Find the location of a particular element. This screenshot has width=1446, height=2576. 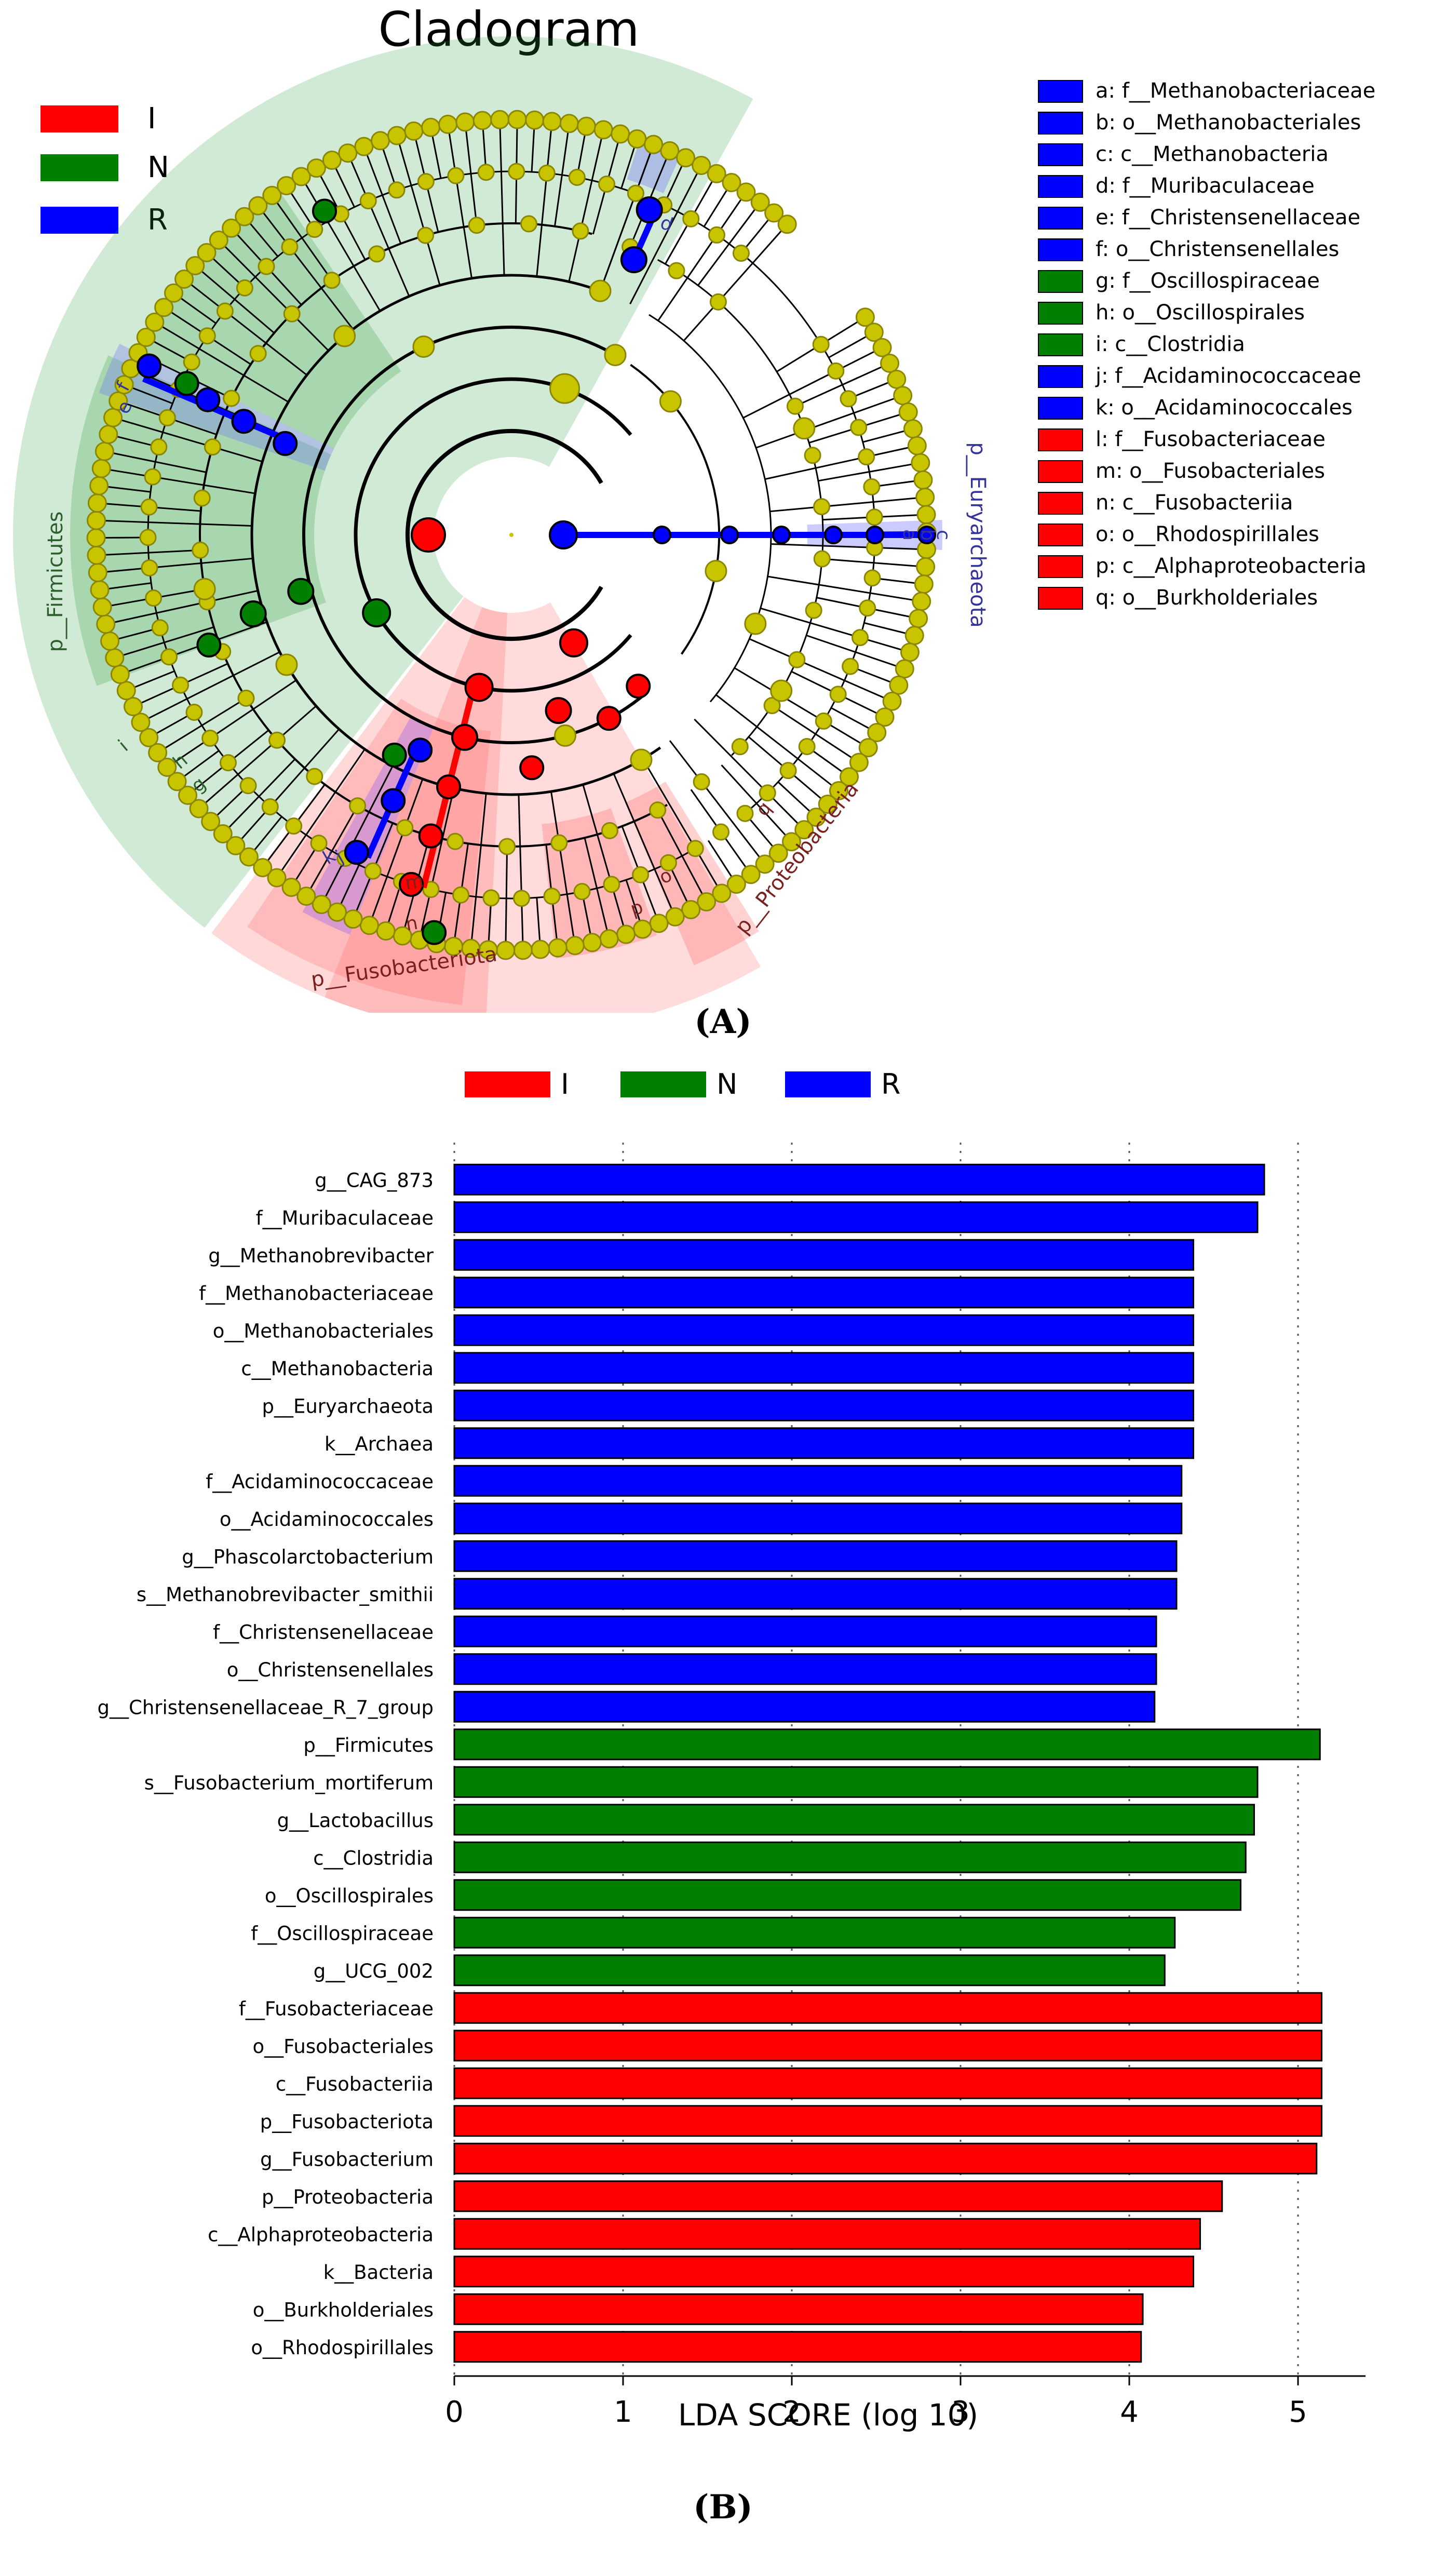

clade-letter-q: q is located at coordinates (764, 810).